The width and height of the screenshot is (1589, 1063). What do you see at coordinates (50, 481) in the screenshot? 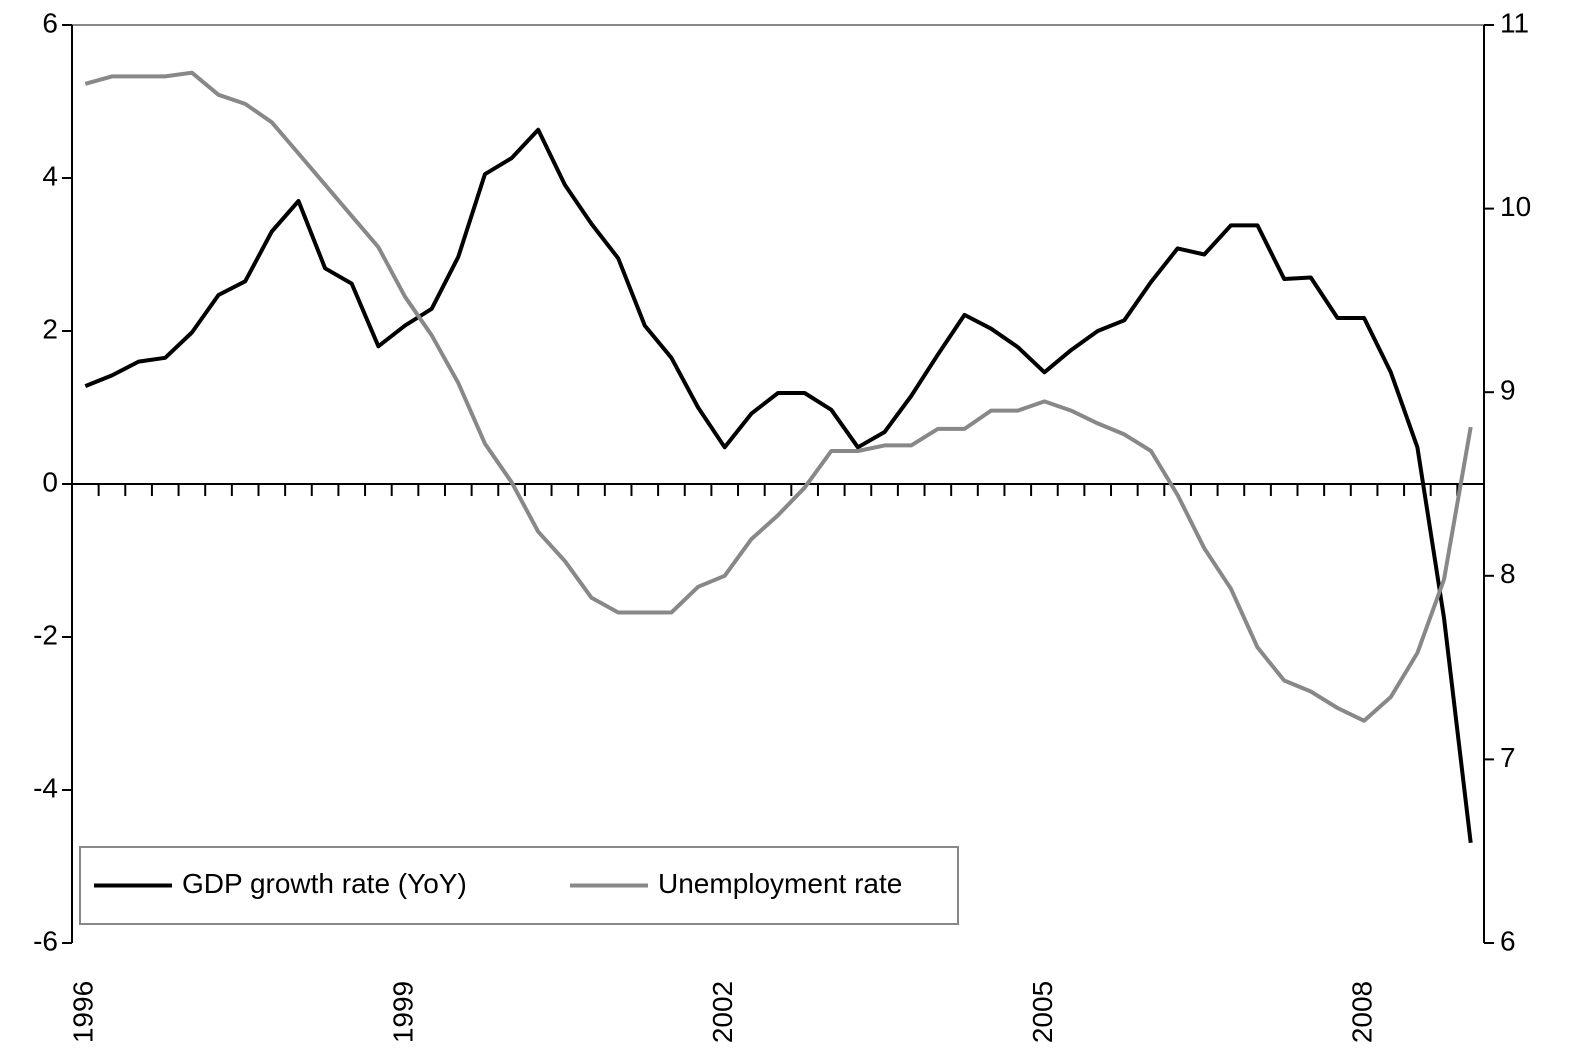
I see `y-tick-label: 0` at bounding box center [50, 481].